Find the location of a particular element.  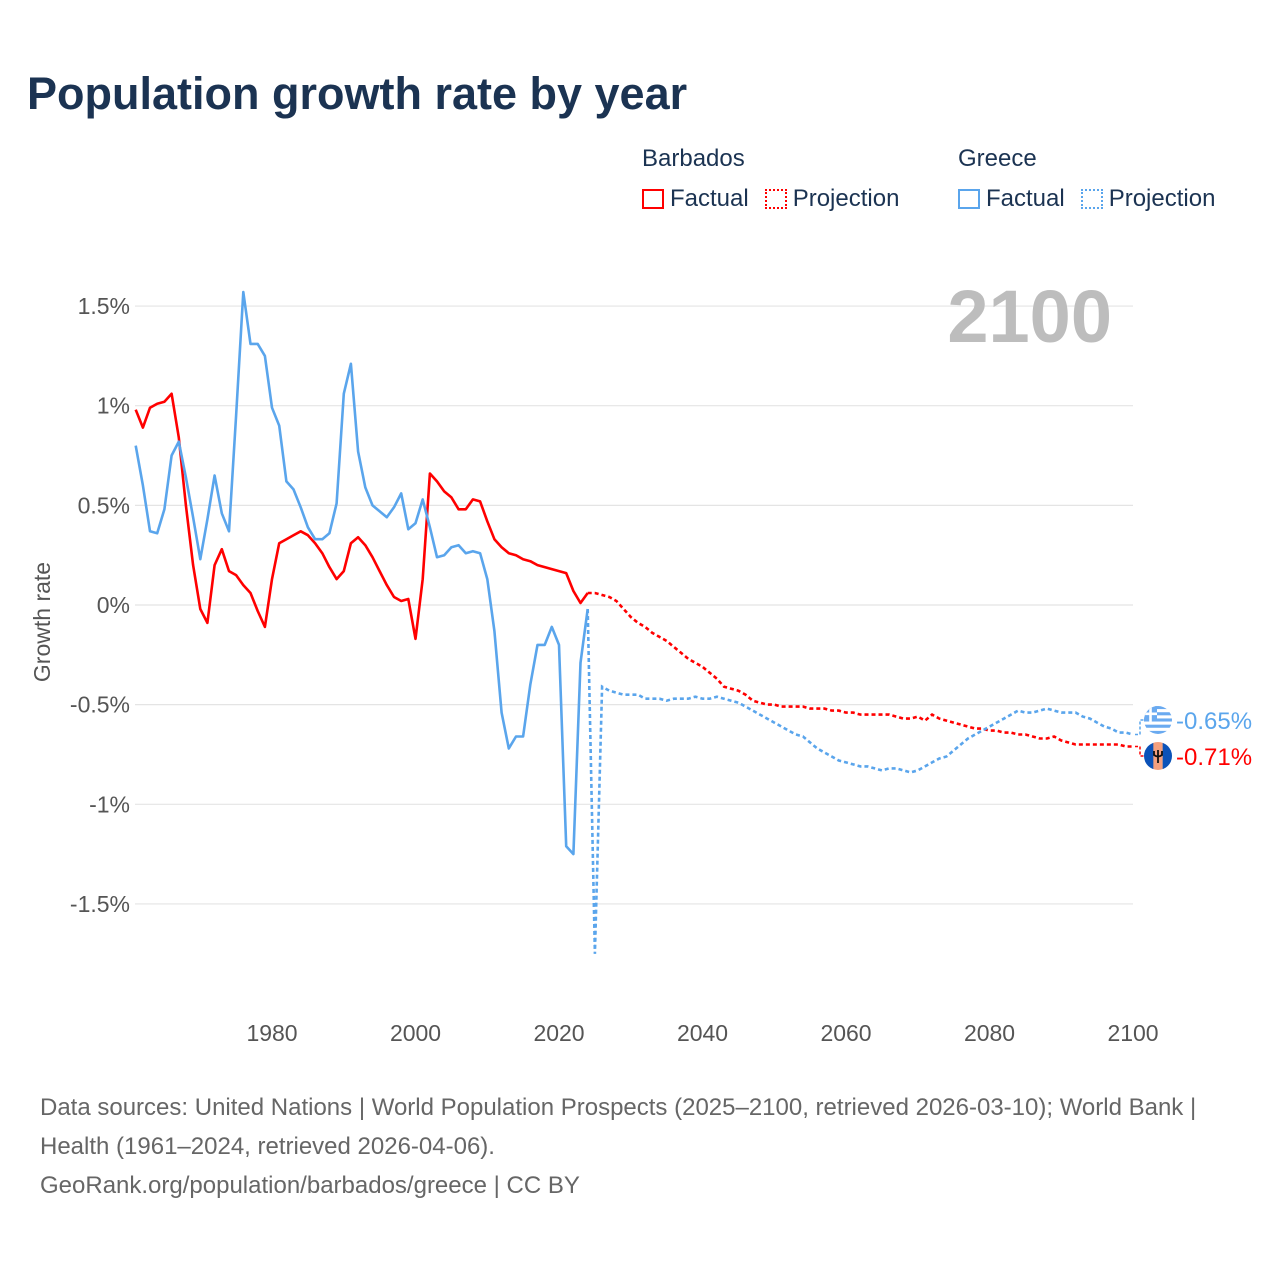

end-labels: -0.71% -0.65% is located at coordinates (1193, 738).